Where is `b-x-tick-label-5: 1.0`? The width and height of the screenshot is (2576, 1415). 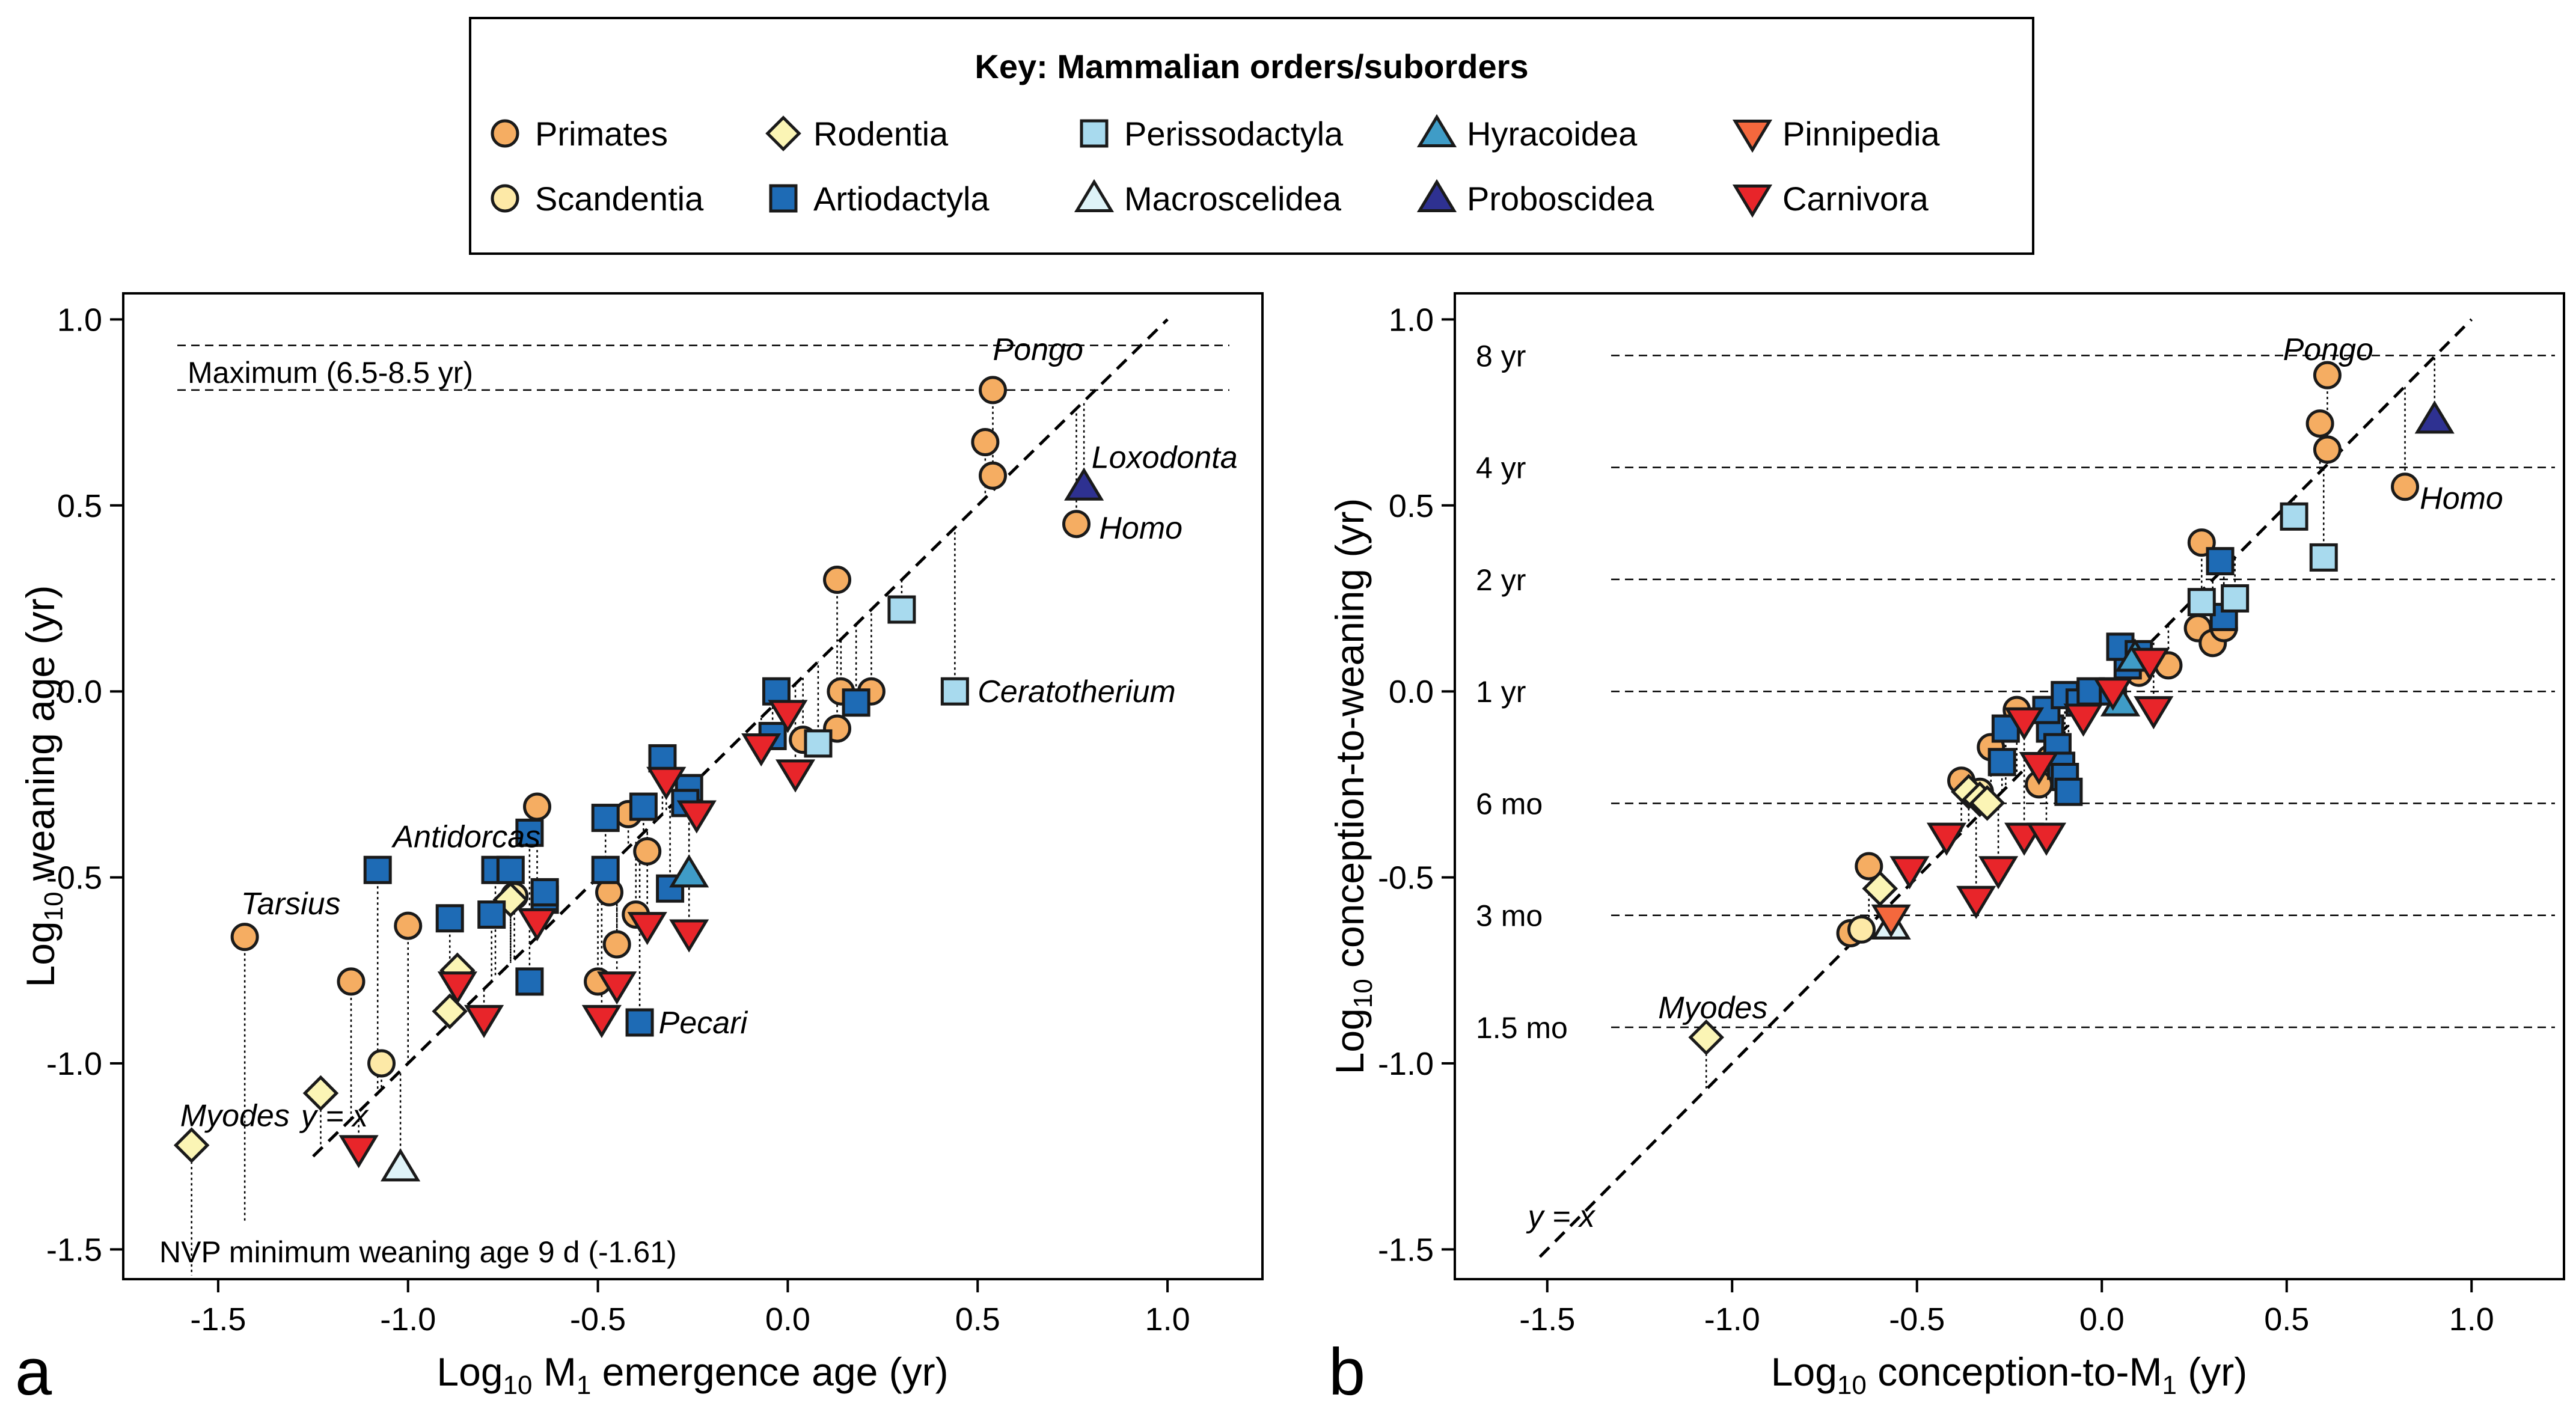 b-x-tick-label-5: 1.0 is located at coordinates (2471, 1319).